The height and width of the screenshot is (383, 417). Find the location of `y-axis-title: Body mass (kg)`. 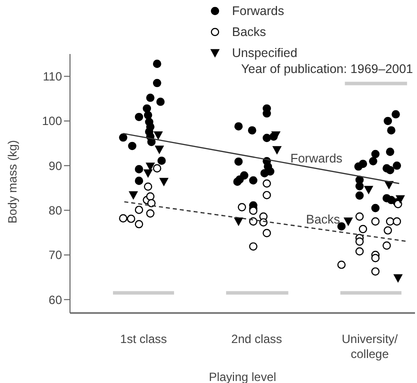

y-axis-title: Body mass (kg) is located at coordinates (12, 182).